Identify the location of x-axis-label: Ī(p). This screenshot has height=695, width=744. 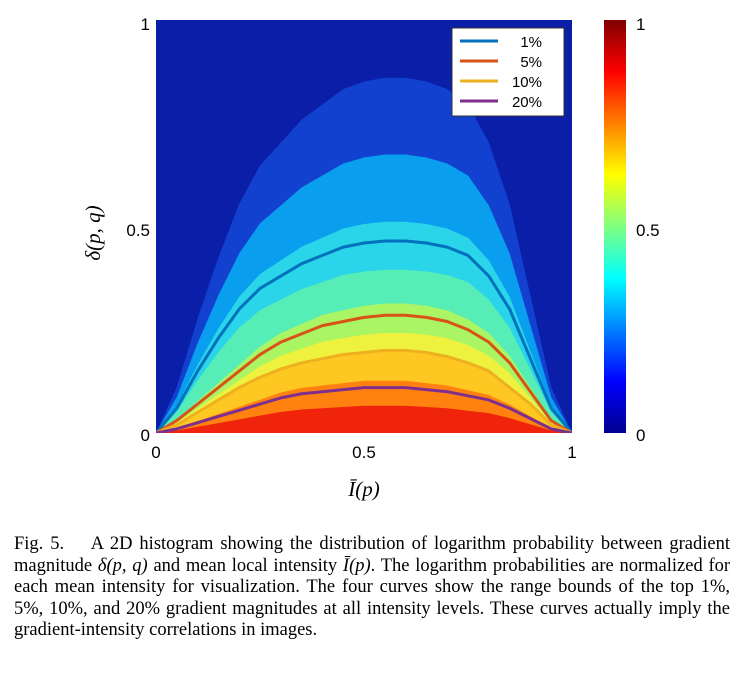
(363, 489).